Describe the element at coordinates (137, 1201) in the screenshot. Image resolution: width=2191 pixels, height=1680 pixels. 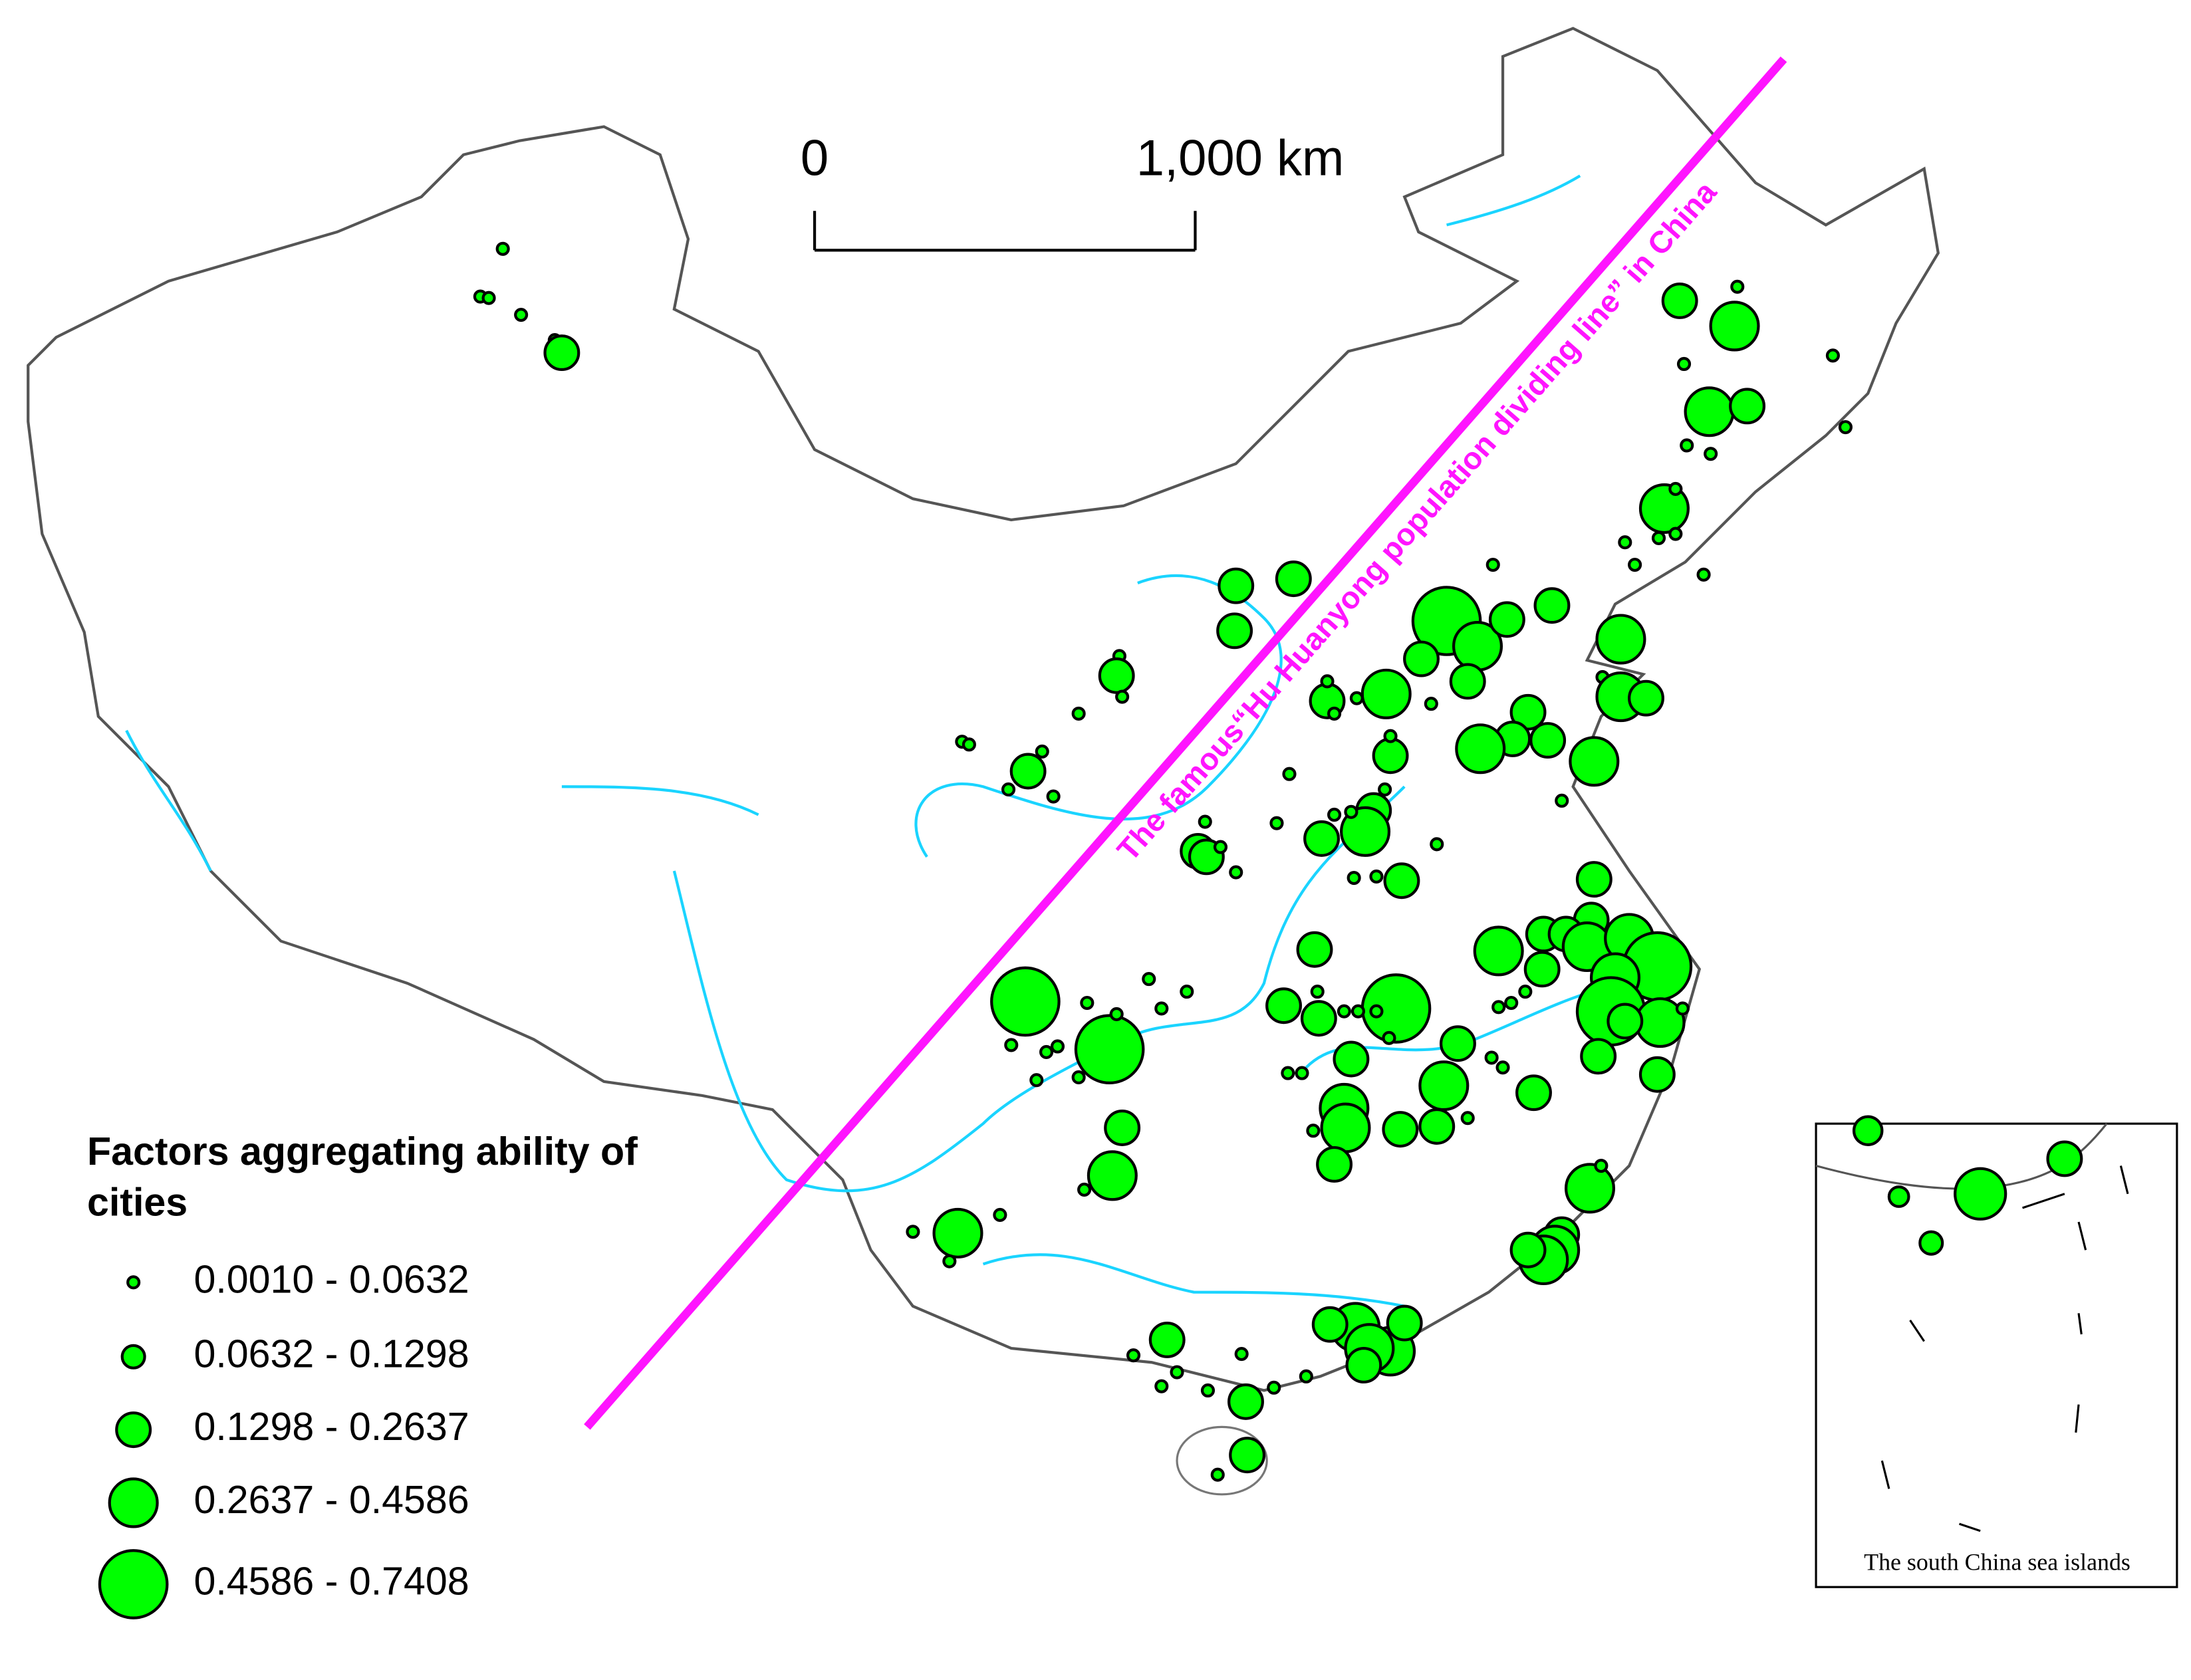
I see `legend-title: cities` at that location.